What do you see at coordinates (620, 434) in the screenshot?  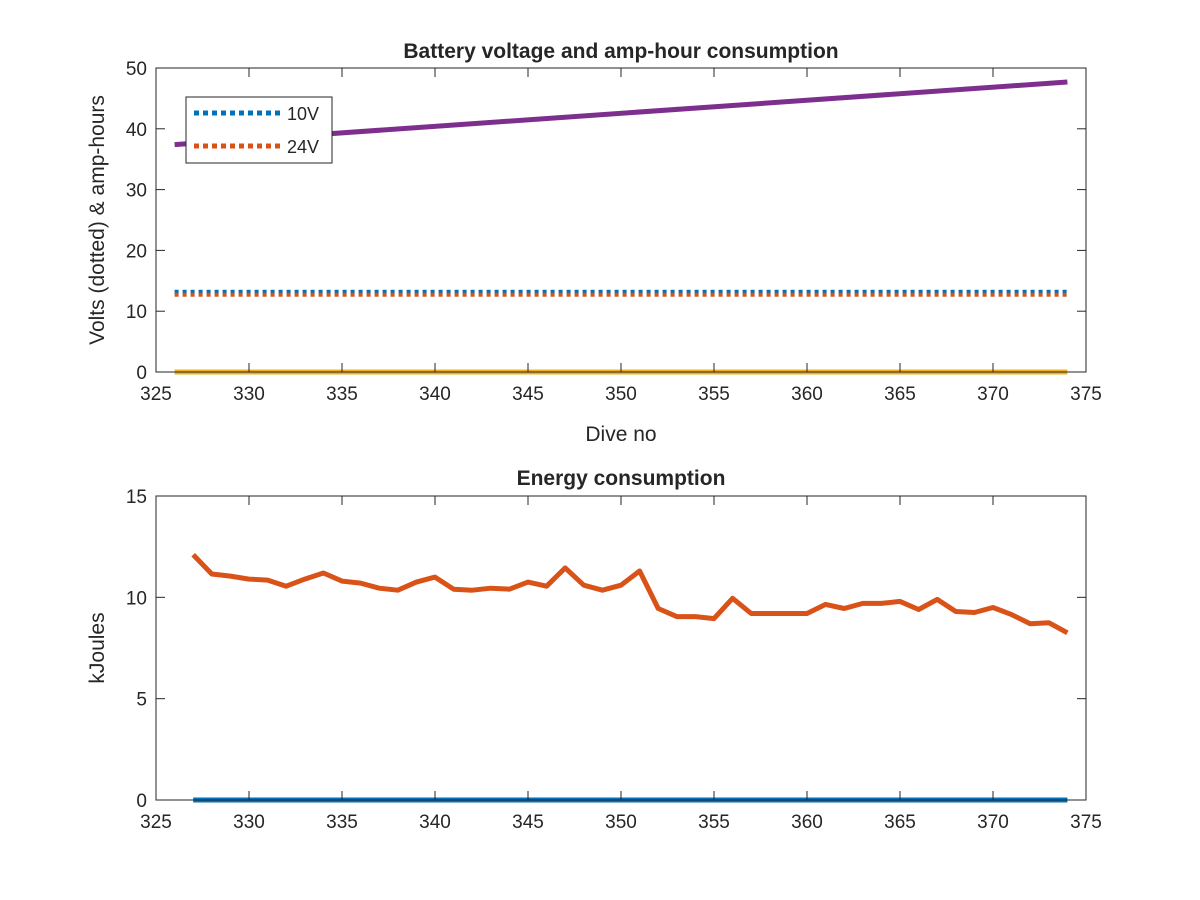 I see `x-axis-label: Dive no` at bounding box center [620, 434].